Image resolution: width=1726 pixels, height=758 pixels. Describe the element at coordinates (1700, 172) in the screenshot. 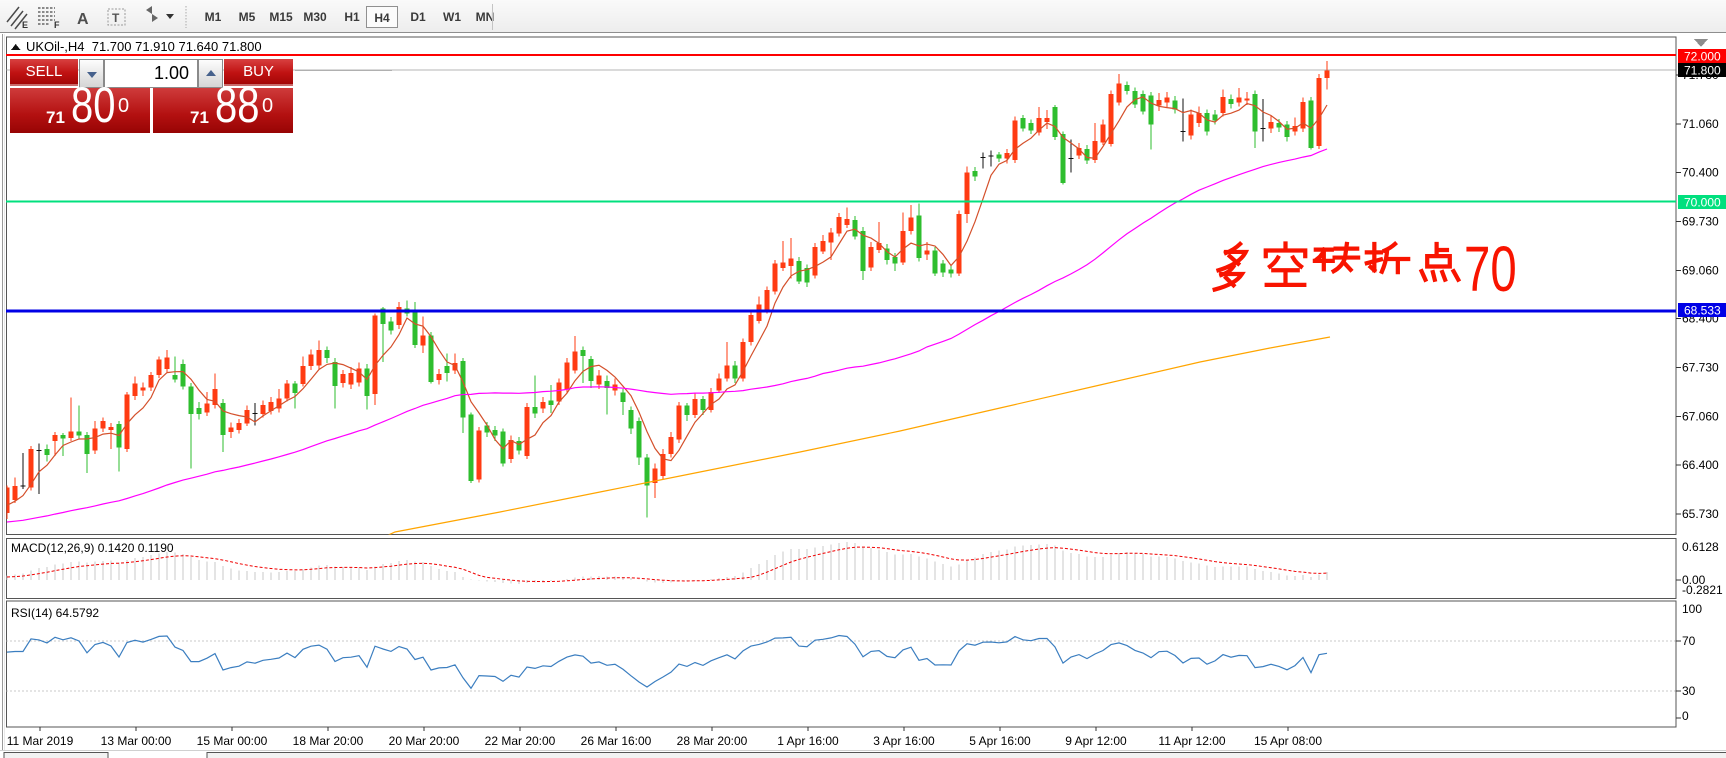

I see `svg-text: 70.400` at that location.